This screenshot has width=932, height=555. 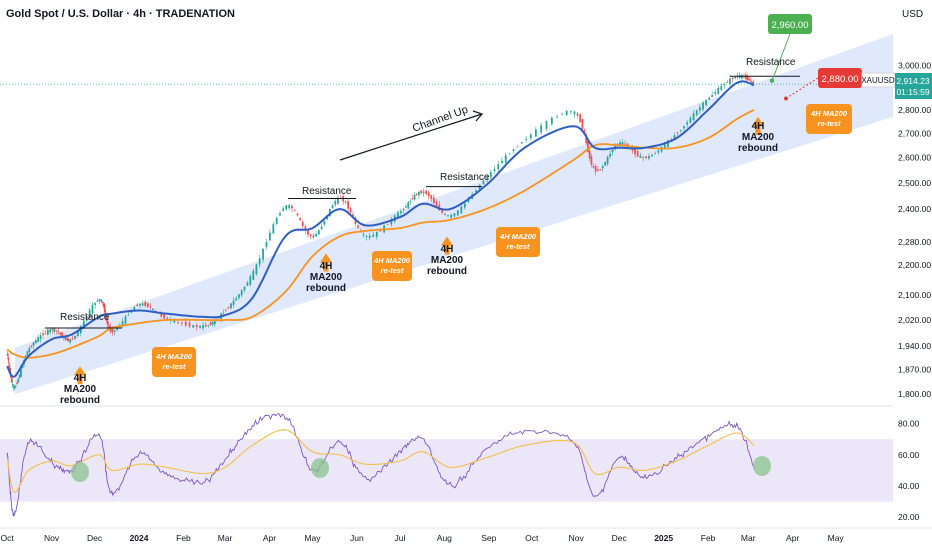 I want to click on rebound-label: 4H MA200 rebound, so click(x=447, y=260).